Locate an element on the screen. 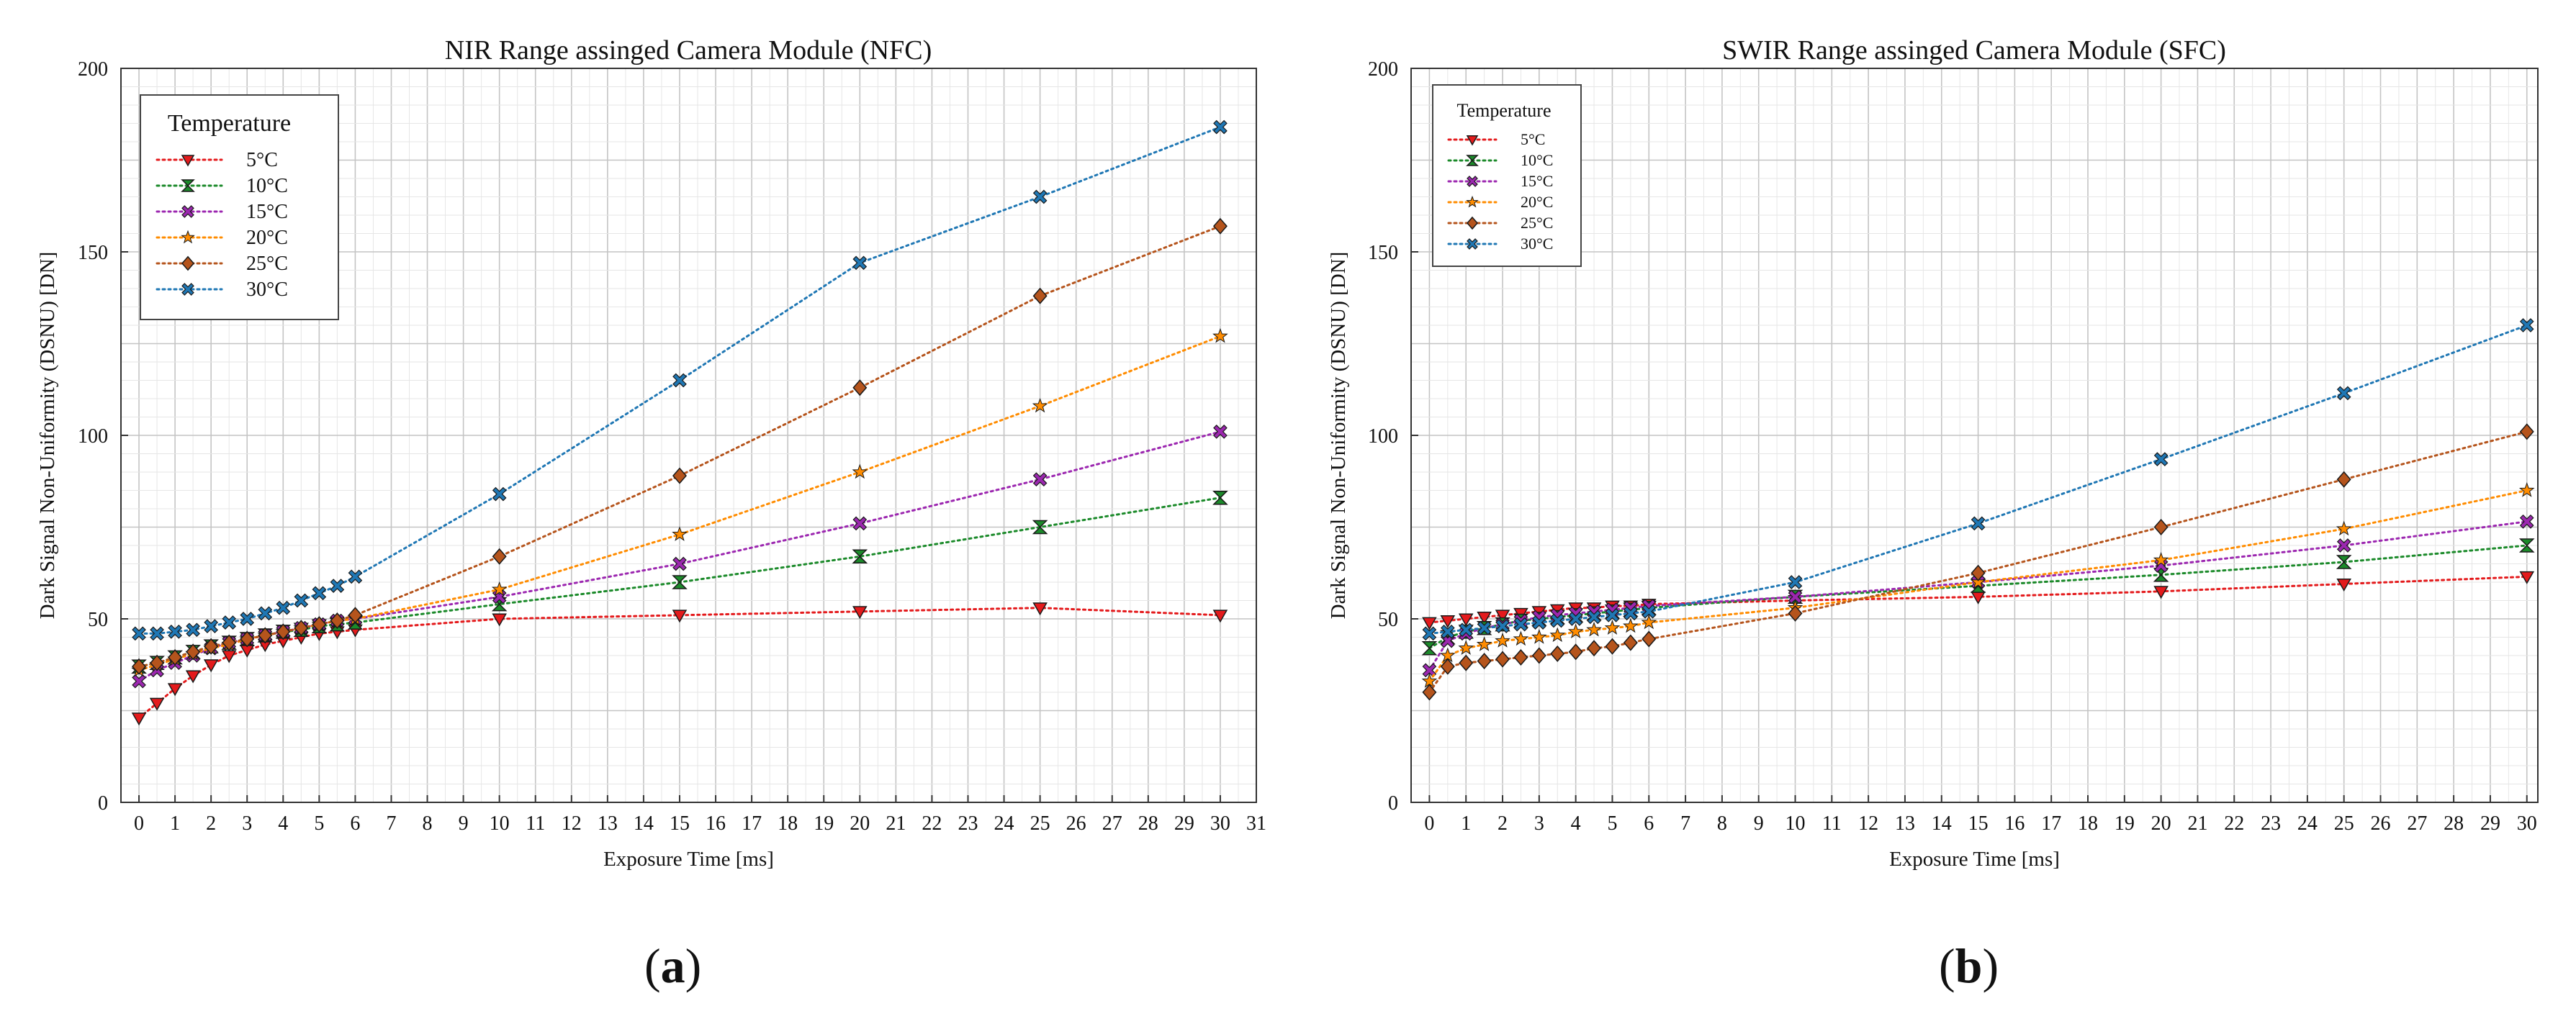 Image resolution: width=2576 pixels, height=1024 pixels. x-tick-label: 2 is located at coordinates (211, 823).